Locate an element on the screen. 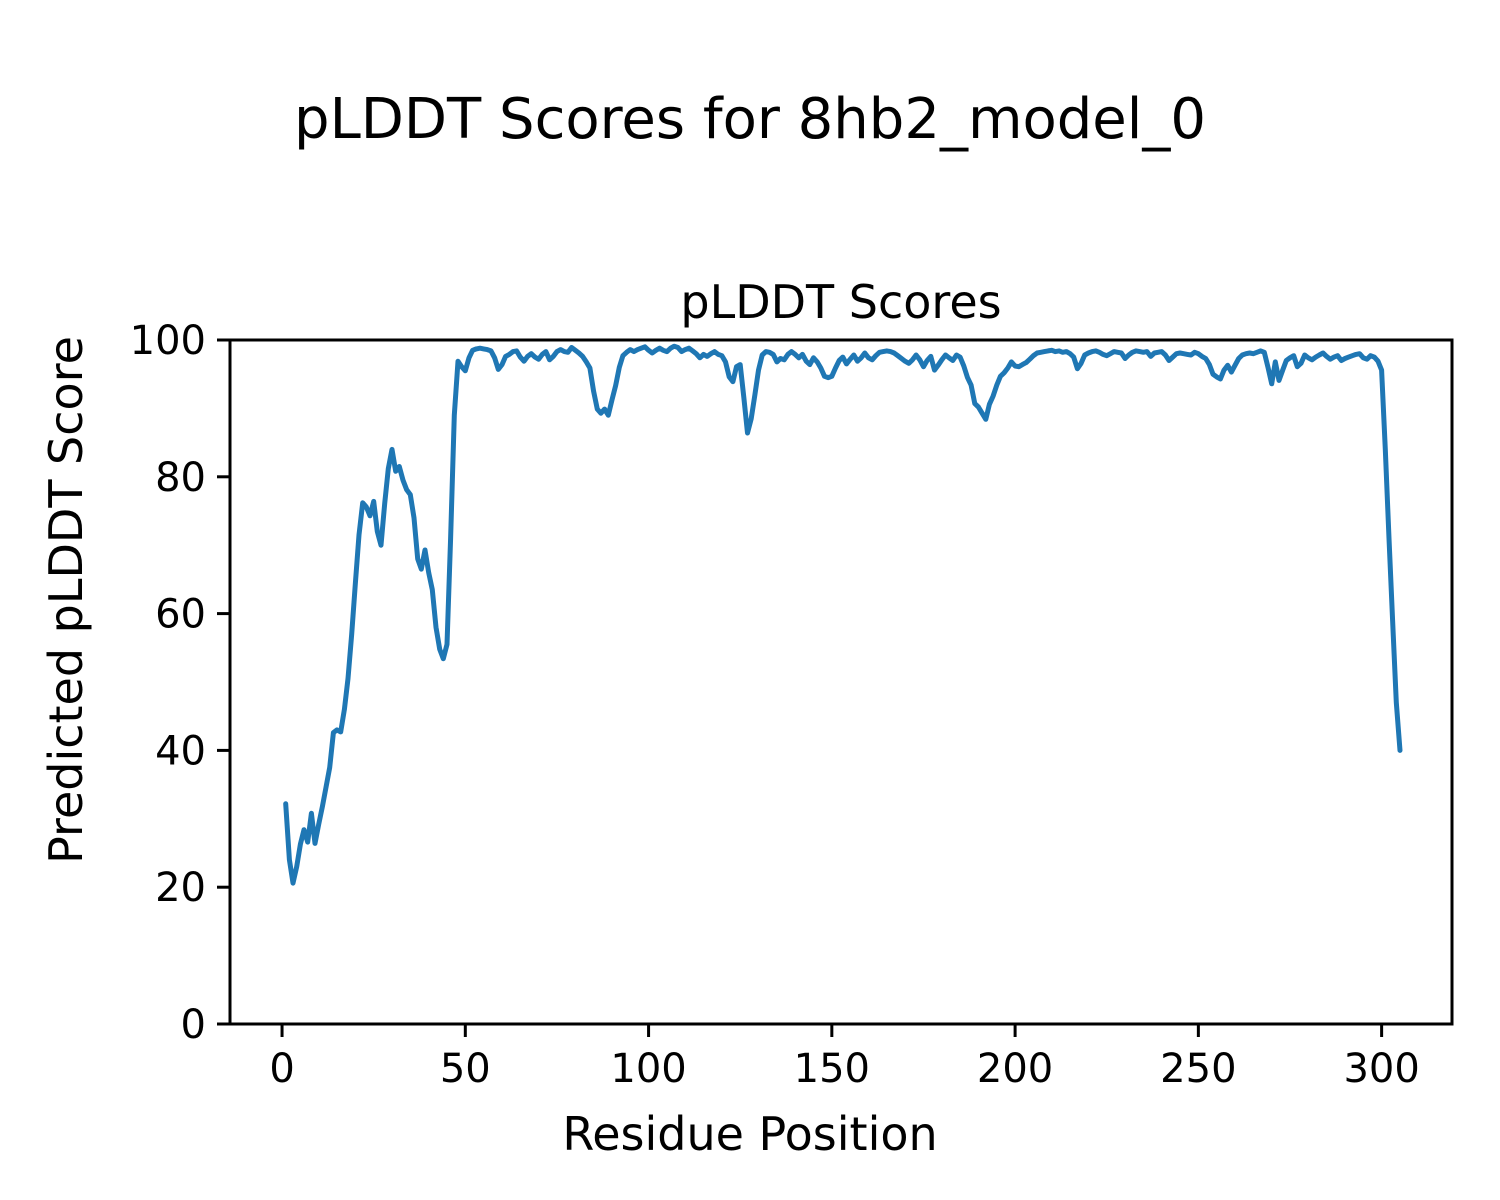 The height and width of the screenshot is (1200, 1500). x-tick-label: 300 is located at coordinates (1381, 1069).